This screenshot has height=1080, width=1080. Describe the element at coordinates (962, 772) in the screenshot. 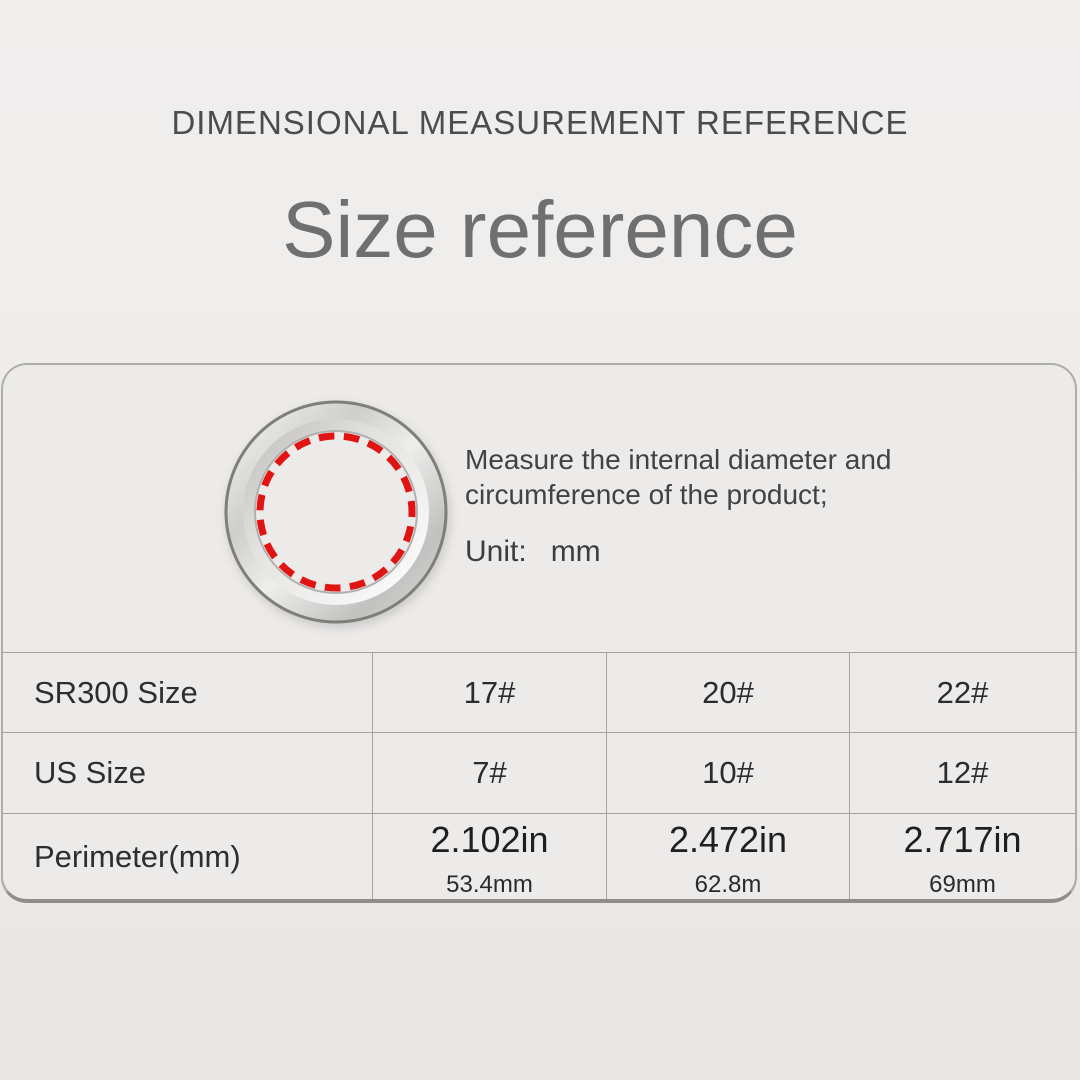

I see `us-size-value-3: 12#` at that location.